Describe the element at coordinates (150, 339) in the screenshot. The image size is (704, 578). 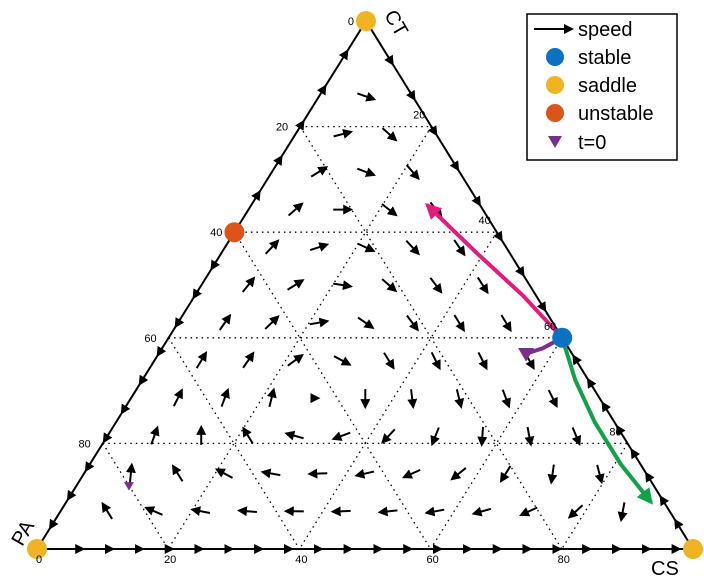
I see `tick-label-left: 60` at that location.